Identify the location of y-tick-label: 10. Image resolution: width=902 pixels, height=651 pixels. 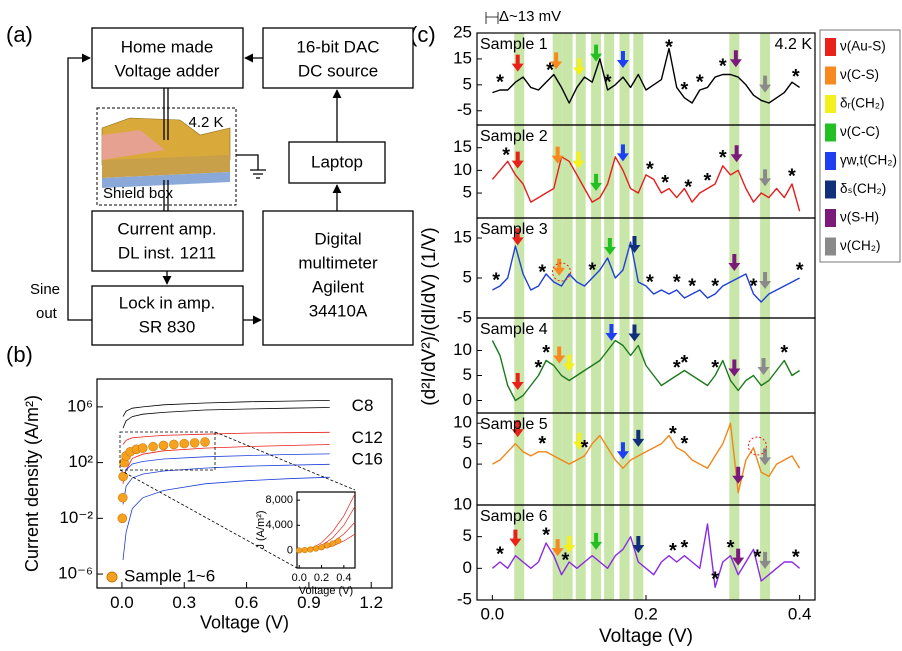
(462, 349).